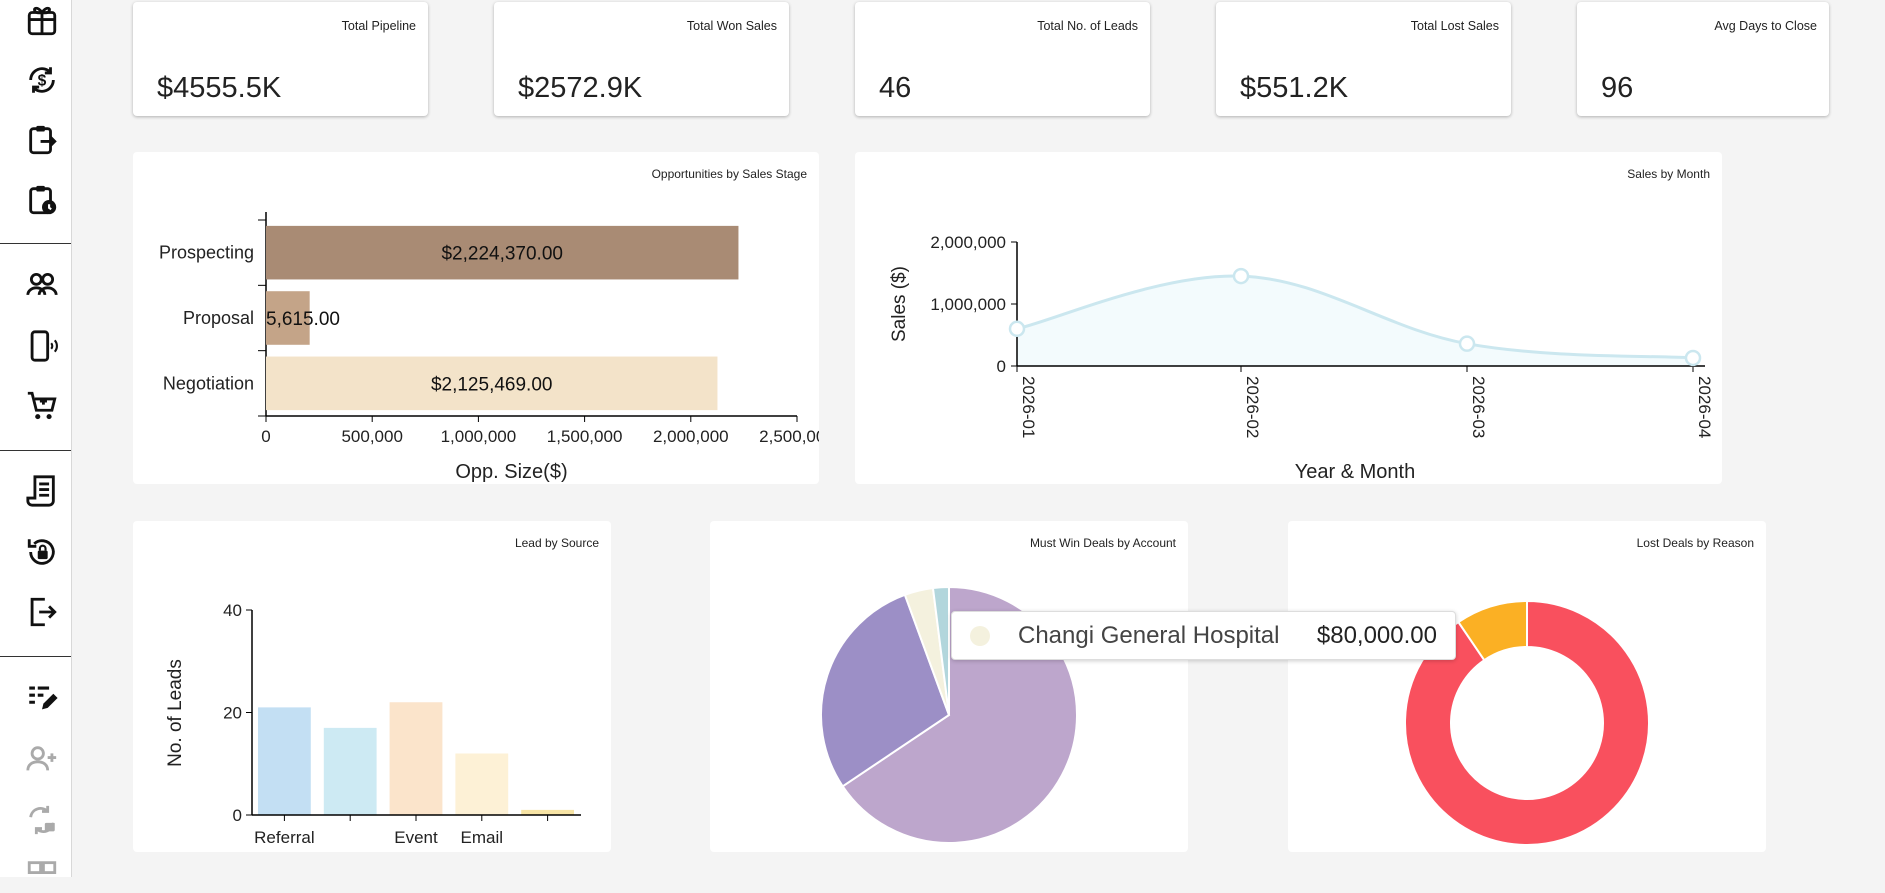  What do you see at coordinates (641, 59) in the screenshot?
I see `kpi-card-total-won-sales: Total Won Sales $2572.9K` at bounding box center [641, 59].